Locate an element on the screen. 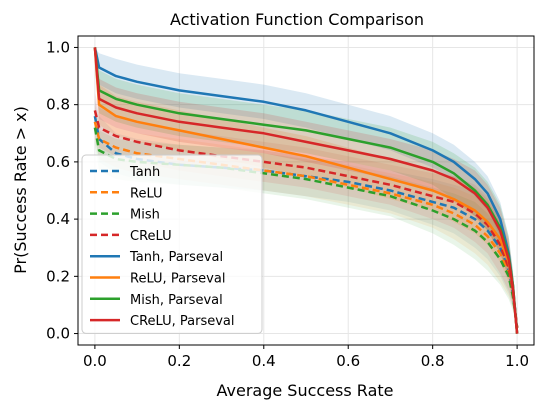 The width and height of the screenshot is (548, 411). legend-label-tanh-parseval: Tanh, Parseval is located at coordinates (176, 257).